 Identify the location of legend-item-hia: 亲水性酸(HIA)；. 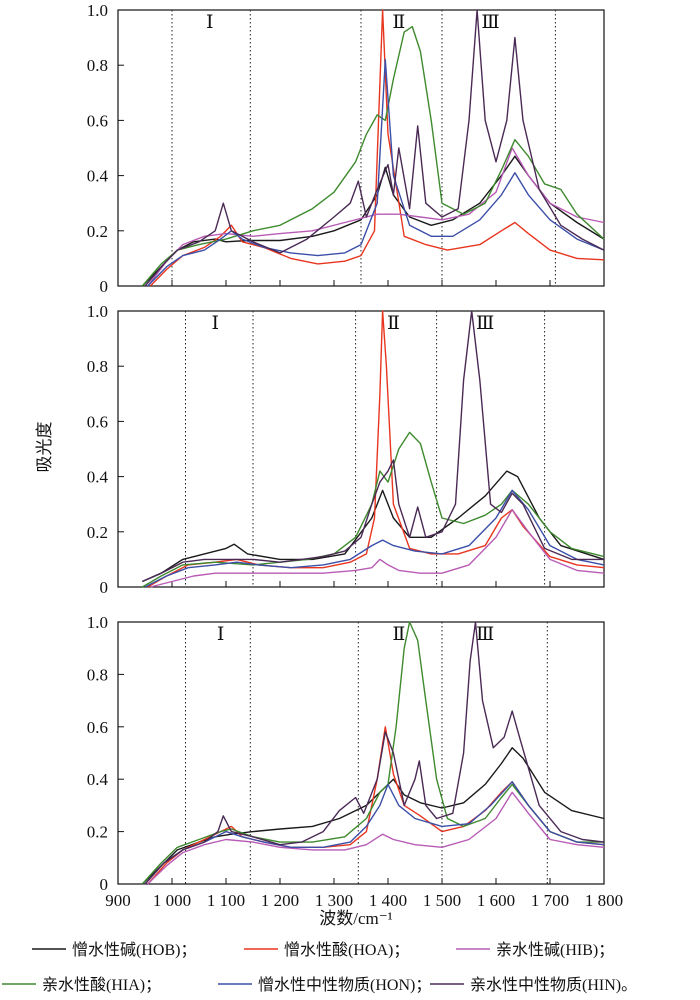
(81, 985).